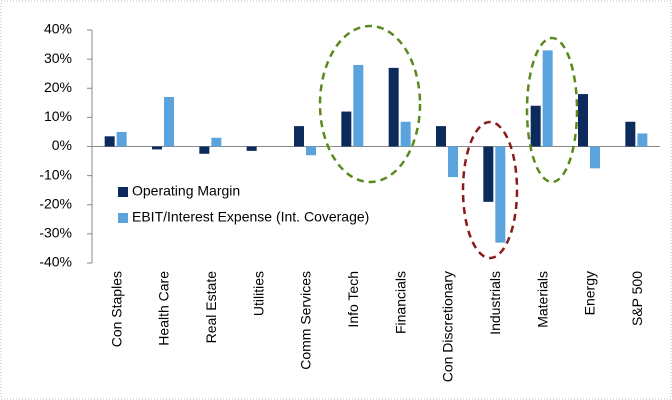  What do you see at coordinates (116, 309) in the screenshot?
I see `x-tick-label: Con Staples` at bounding box center [116, 309].